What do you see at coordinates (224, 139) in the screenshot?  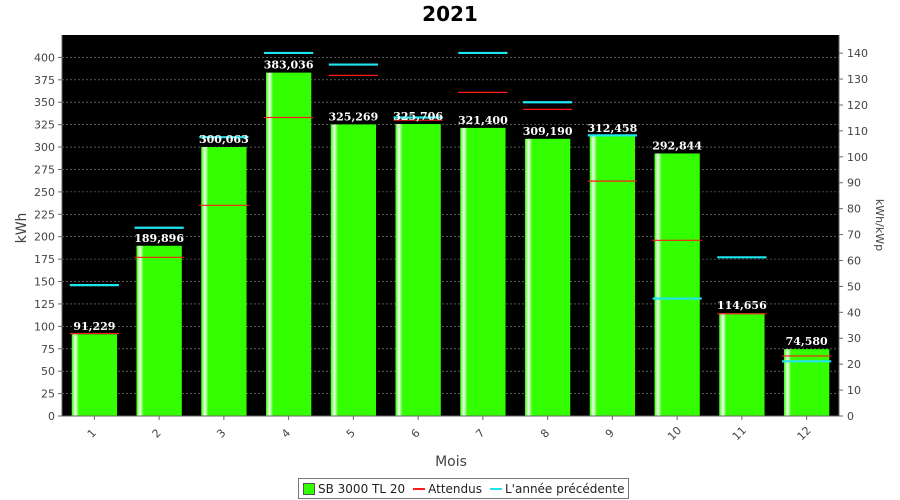 I see `value-label: 300,063` at bounding box center [224, 139].